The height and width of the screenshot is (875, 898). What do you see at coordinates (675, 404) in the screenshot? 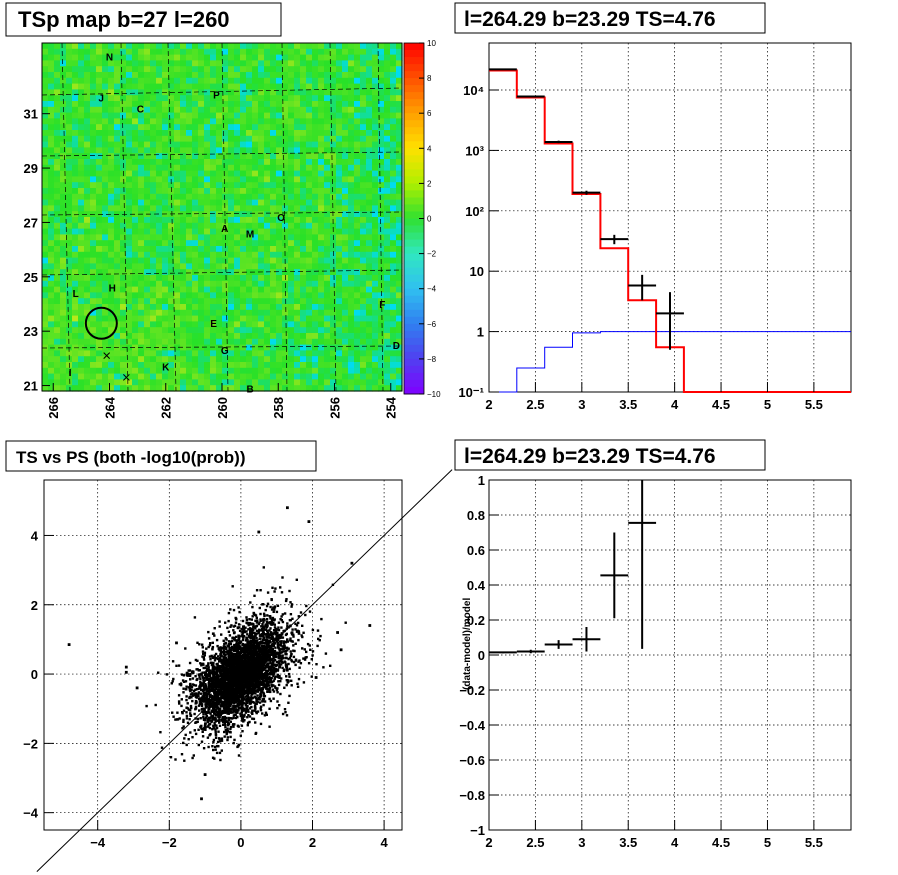
I see `x-tick-label: 4` at bounding box center [675, 404].